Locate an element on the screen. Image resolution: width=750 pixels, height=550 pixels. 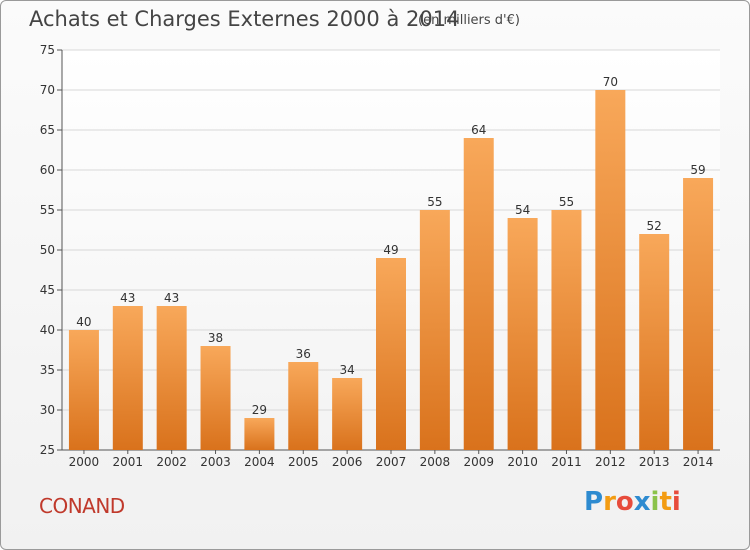
y-tick-label: 65 is located at coordinates (47, 130).